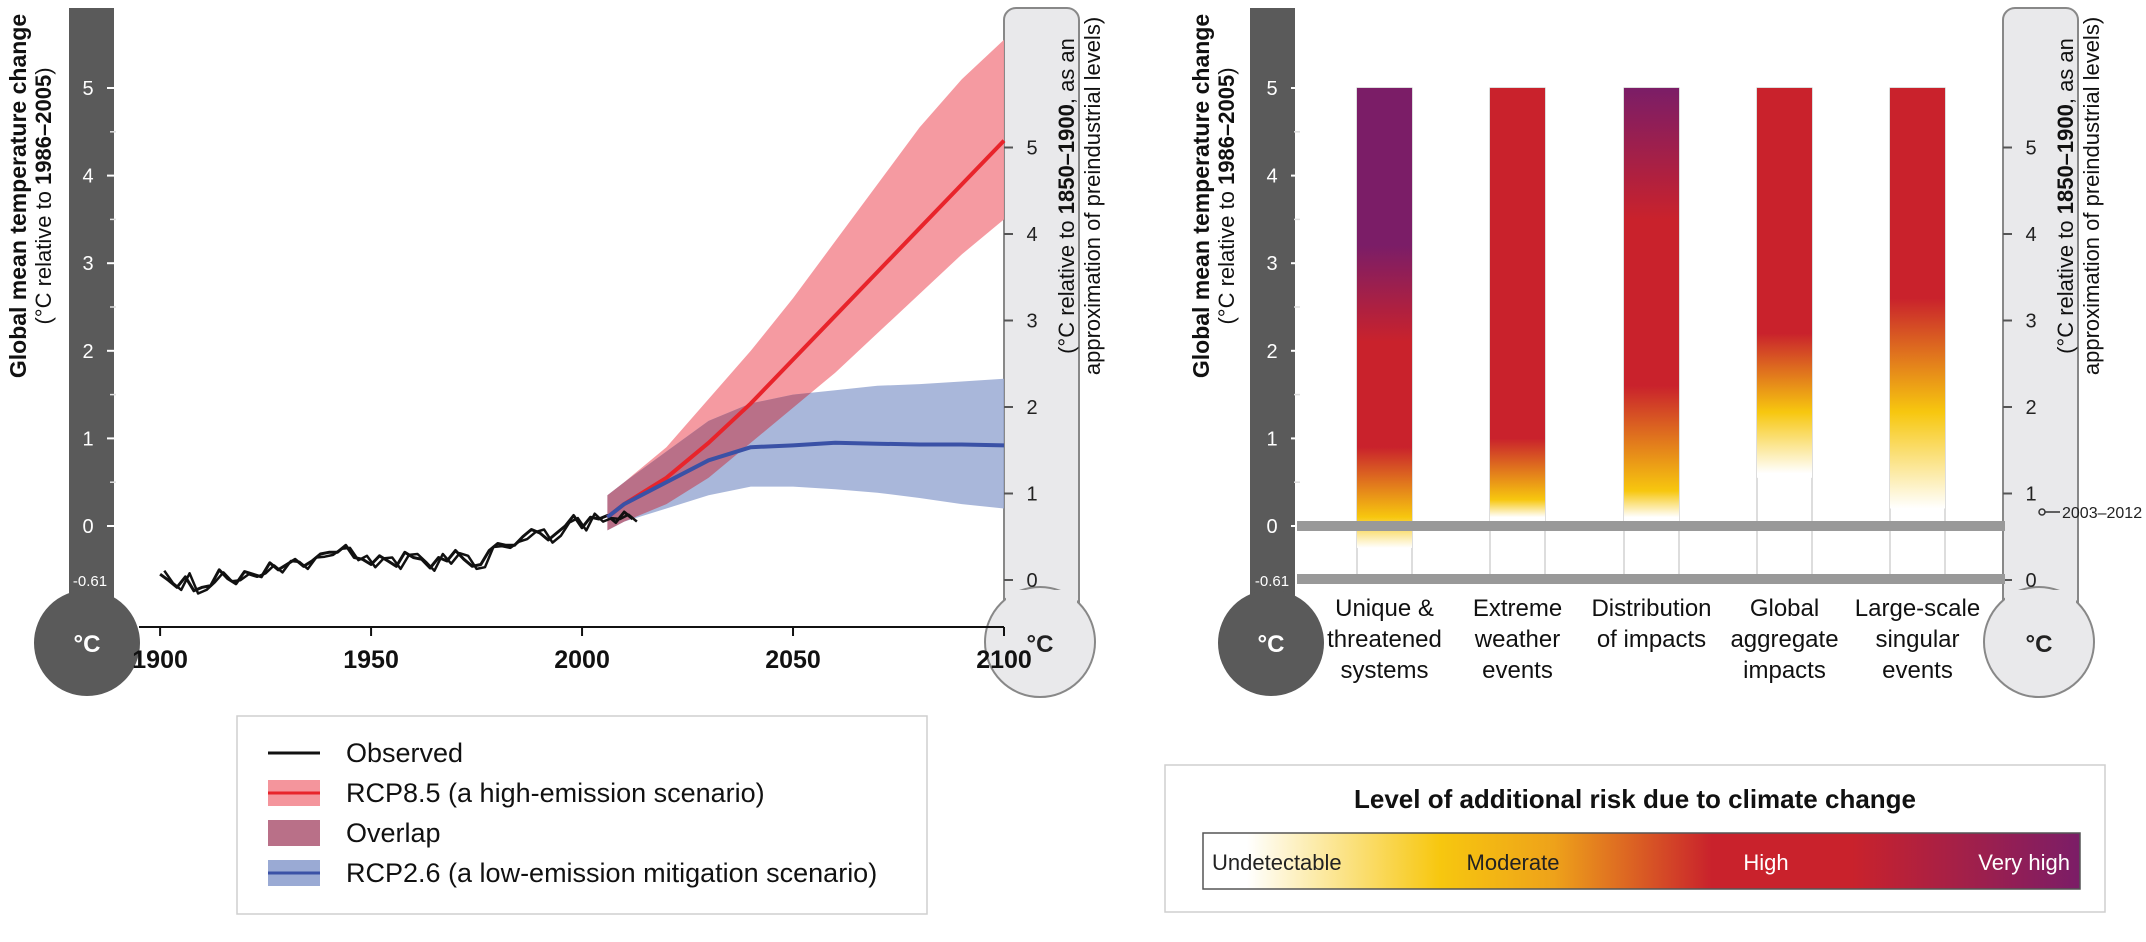  Describe the element at coordinates (806, 329) in the screenshot. I see `rcp85-line` at that location.